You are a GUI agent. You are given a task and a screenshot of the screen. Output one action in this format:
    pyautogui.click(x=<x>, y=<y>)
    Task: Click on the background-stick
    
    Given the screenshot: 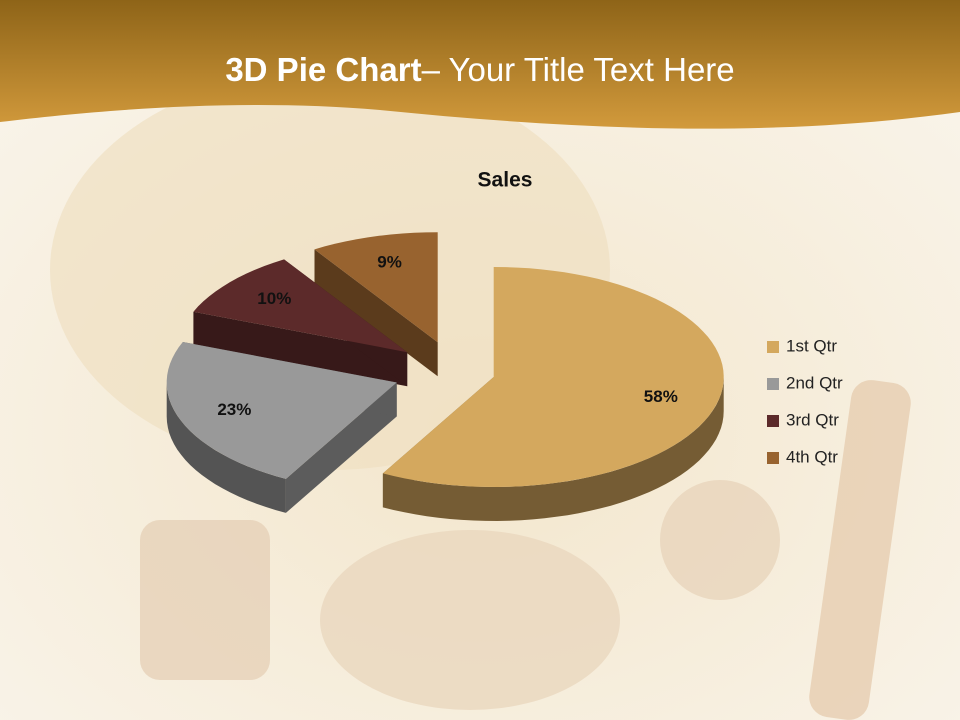 What is the action you would take?
    pyautogui.click(x=860, y=550)
    